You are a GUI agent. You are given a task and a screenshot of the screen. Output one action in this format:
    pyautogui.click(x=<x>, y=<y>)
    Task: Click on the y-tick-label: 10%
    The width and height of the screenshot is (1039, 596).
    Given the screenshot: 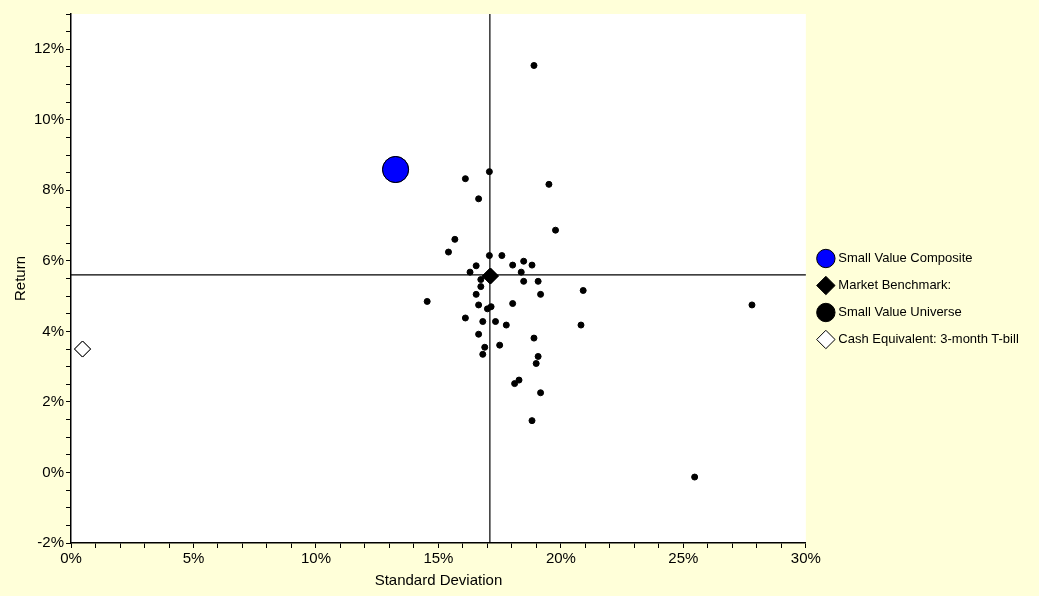 What is the action you would take?
    pyautogui.click(x=49, y=118)
    